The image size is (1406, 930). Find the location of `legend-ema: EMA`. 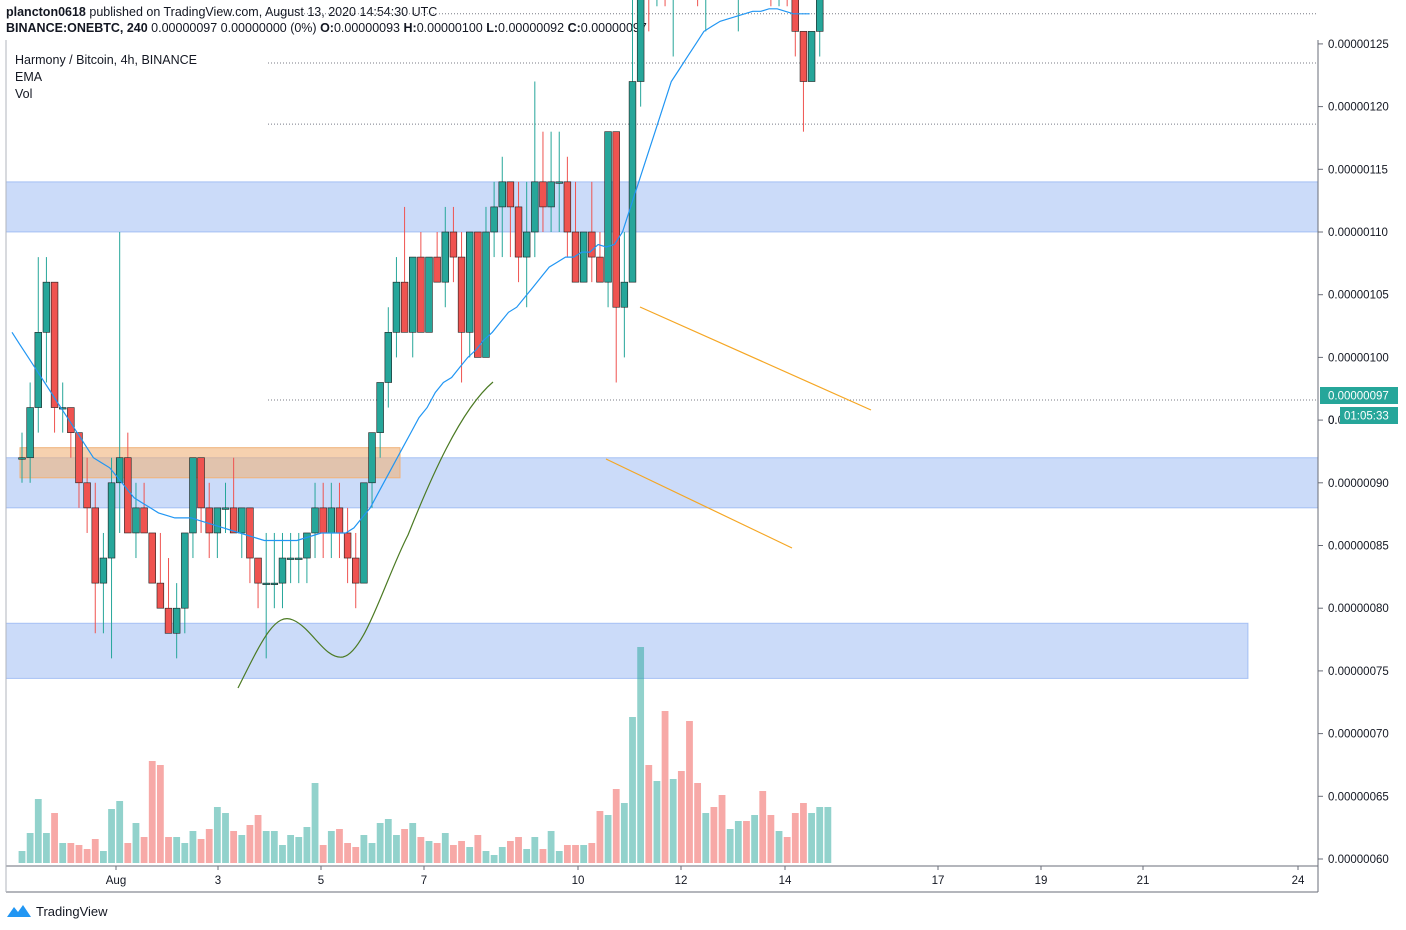

legend-ema: EMA is located at coordinates (29, 77).